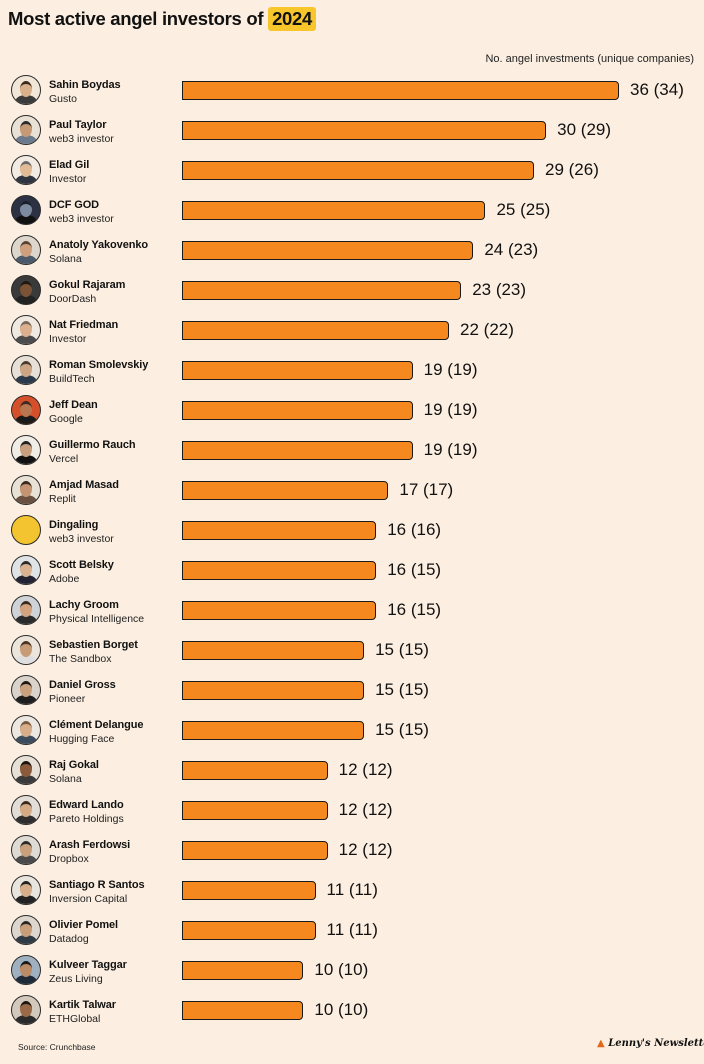  What do you see at coordinates (84, 485) in the screenshot?
I see `investor-name: Amjad Masad` at bounding box center [84, 485].